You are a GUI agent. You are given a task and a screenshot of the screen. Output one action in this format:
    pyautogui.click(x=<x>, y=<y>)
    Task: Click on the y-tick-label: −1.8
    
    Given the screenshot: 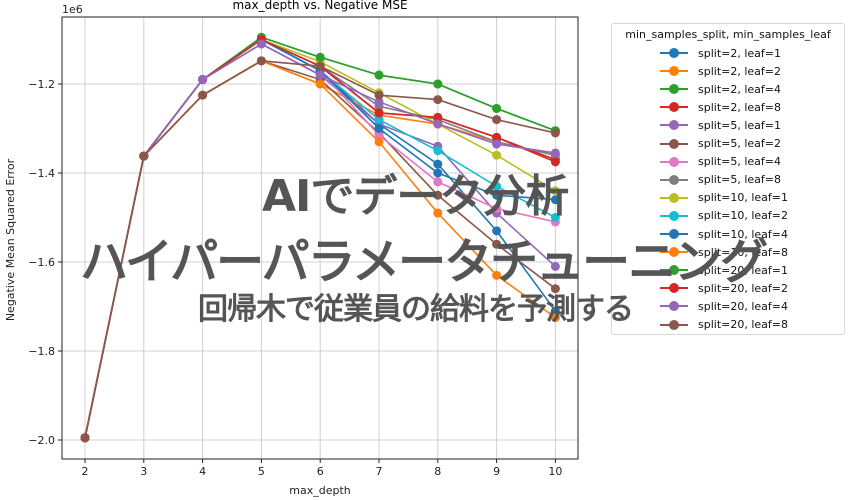 What is the action you would take?
    pyautogui.click(x=41, y=351)
    